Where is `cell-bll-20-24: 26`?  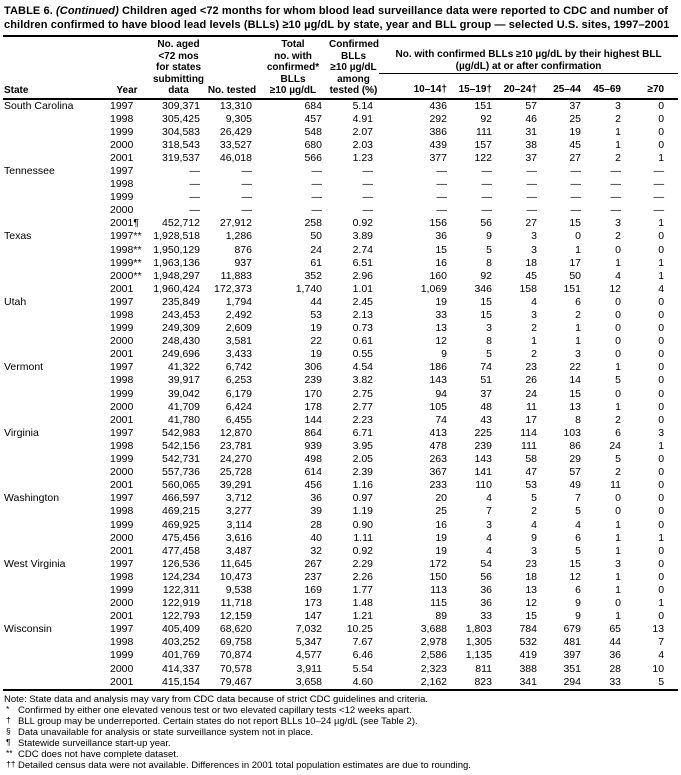
cell-bll-20-24: 26 is located at coordinates (531, 380).